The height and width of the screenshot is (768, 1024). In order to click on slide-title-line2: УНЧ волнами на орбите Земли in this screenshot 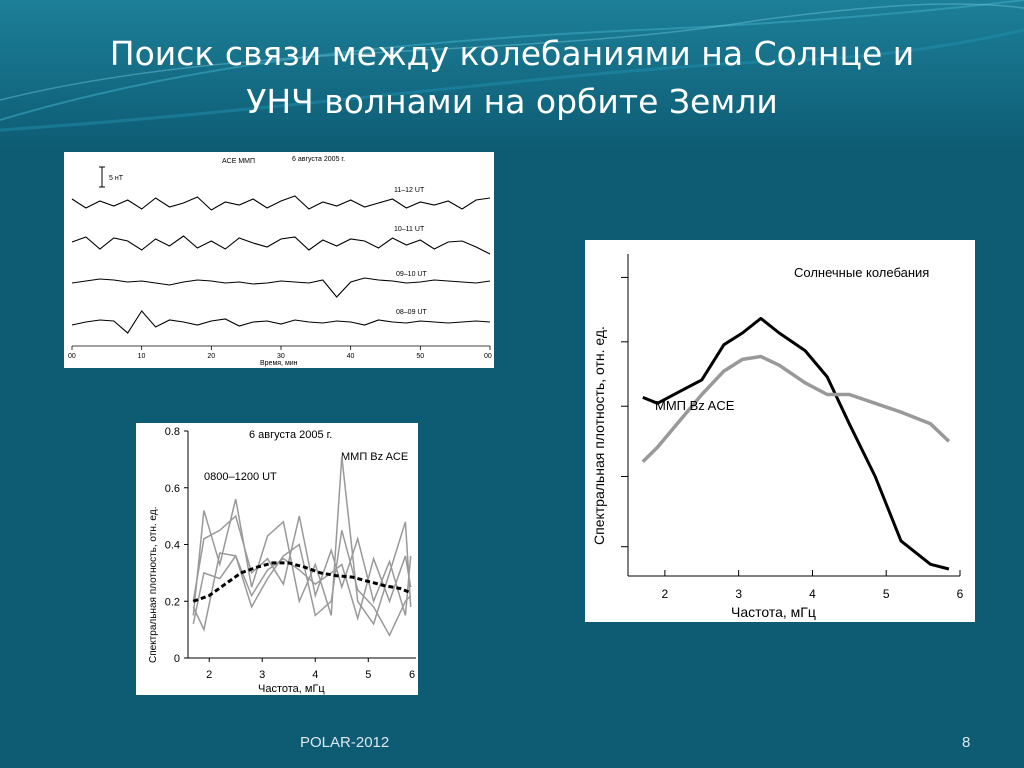, I will do `click(512, 101)`.